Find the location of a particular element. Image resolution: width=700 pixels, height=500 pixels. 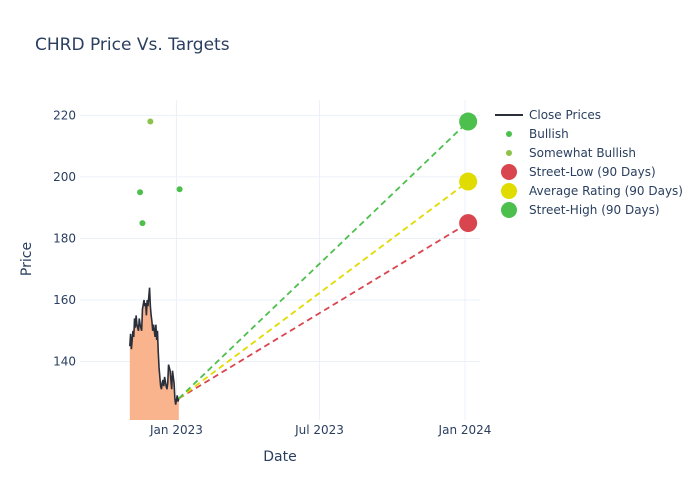

price-area-group is located at coordinates (154, 353).